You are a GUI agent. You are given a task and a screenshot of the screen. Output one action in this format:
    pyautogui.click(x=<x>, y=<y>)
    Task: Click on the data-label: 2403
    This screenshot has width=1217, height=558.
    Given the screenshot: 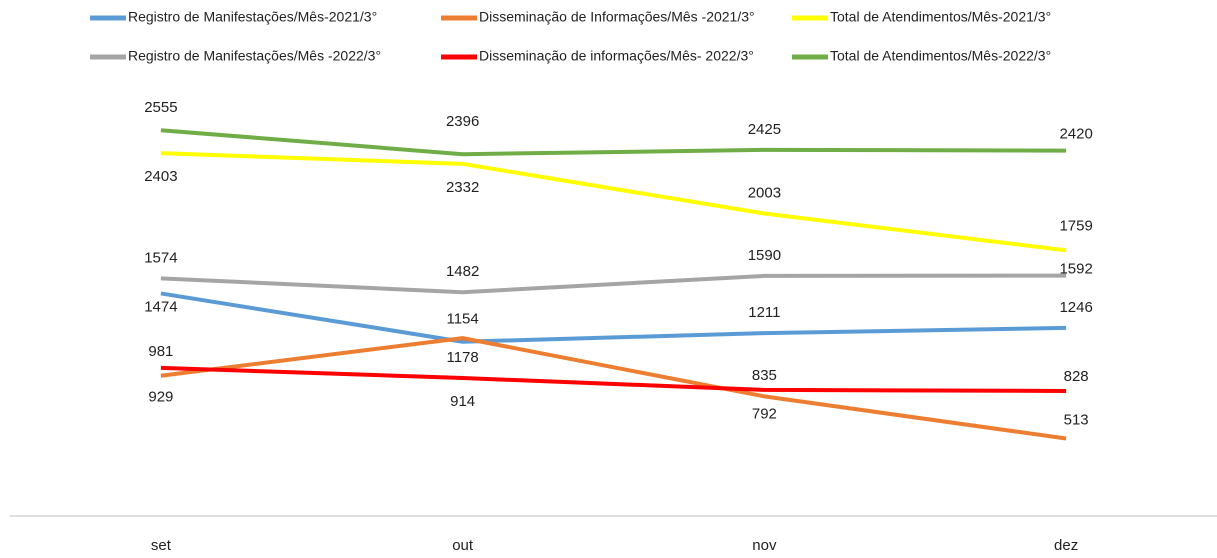 What is the action you would take?
    pyautogui.click(x=160, y=176)
    